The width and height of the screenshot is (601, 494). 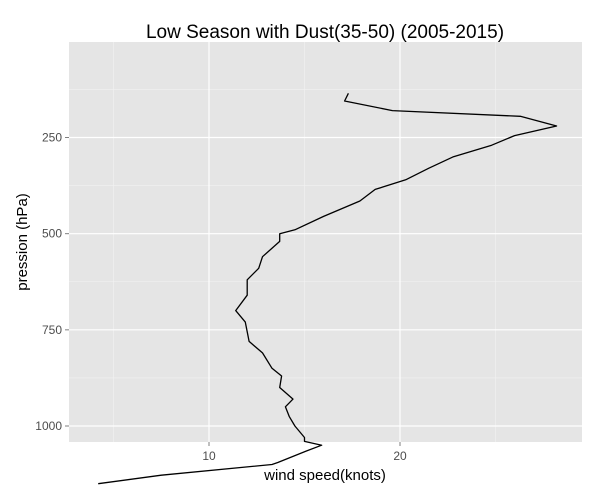 What do you see at coordinates (52, 138) in the screenshot?
I see `y-tick-label: 250` at bounding box center [52, 138].